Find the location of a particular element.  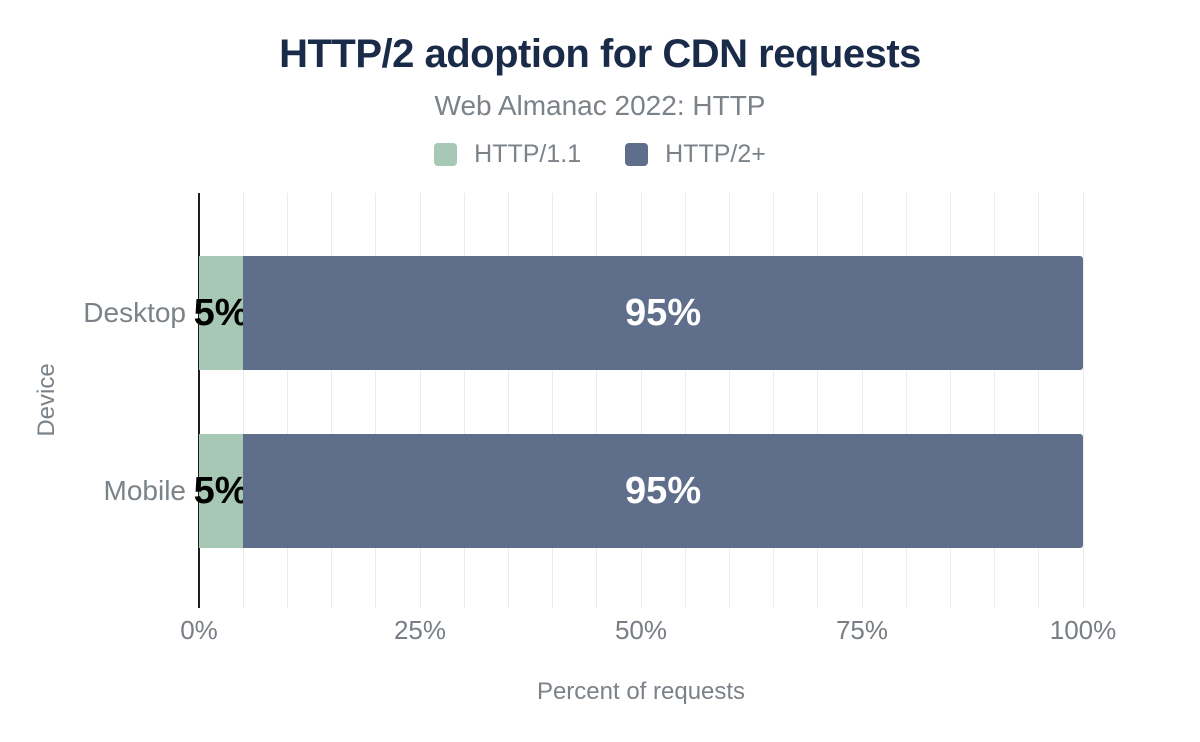

legend-item-http-2-: HTTP/2+ is located at coordinates (695, 154).